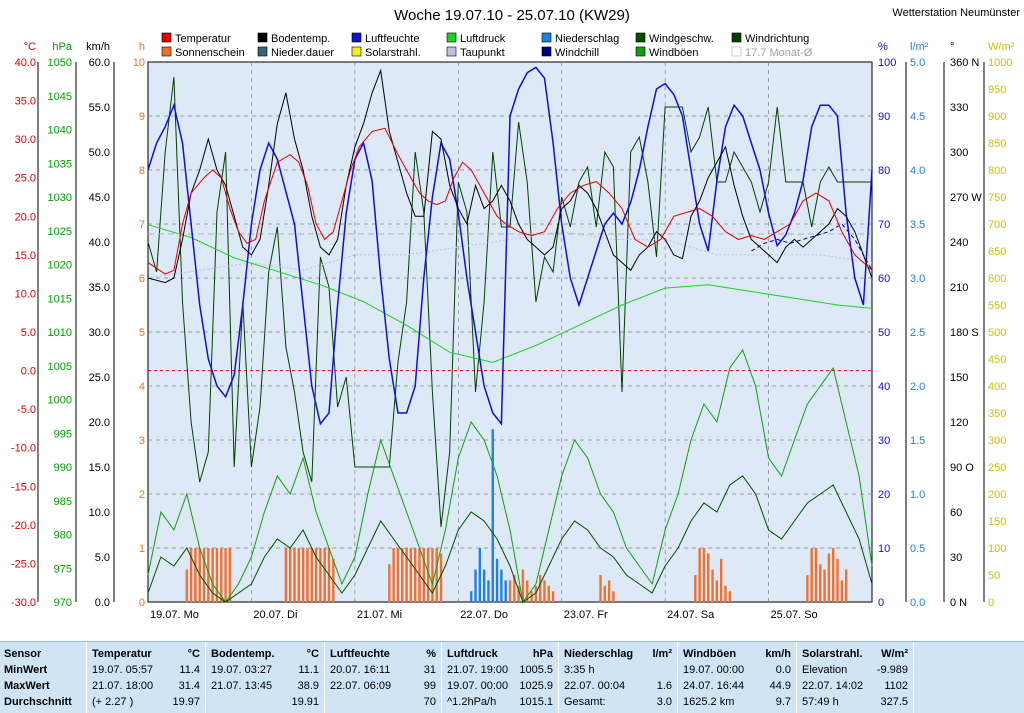 This screenshot has height=713, width=1024. Describe the element at coordinates (536, 702) in the screenshot. I see `stats-value: 1015.1` at that location.